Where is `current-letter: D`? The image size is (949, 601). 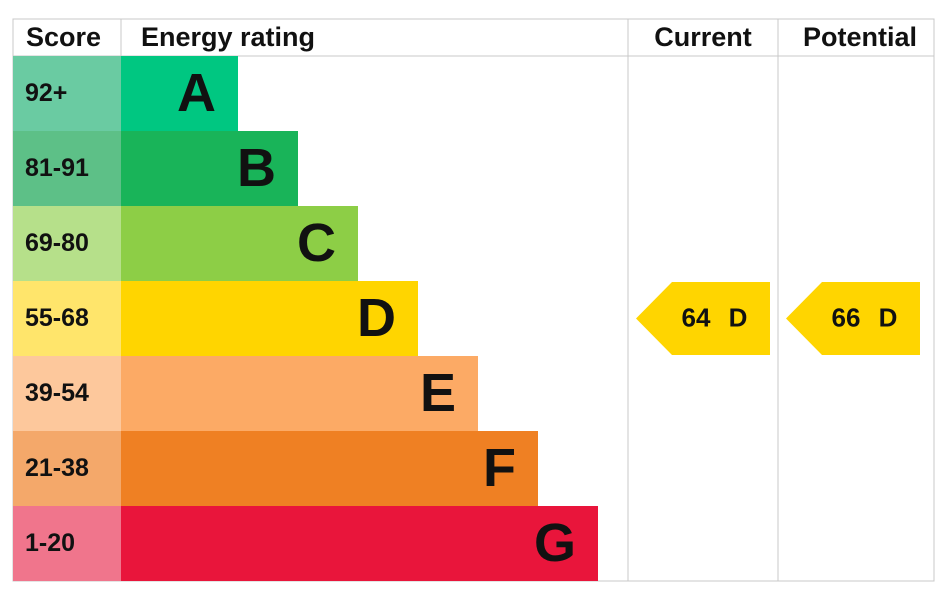 current-letter: D is located at coordinates (738, 317).